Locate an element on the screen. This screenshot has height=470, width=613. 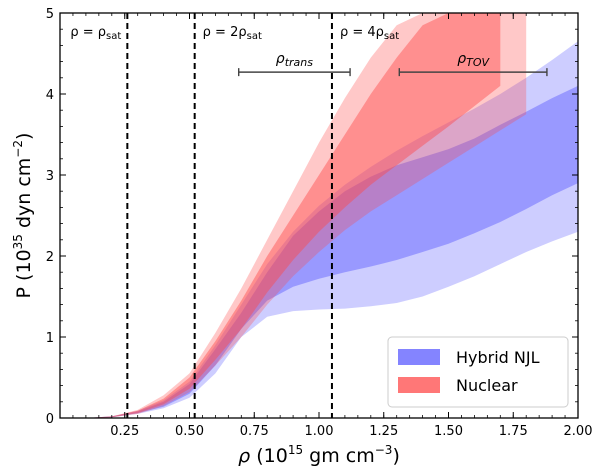
legend-label-1: Nuclear is located at coordinates (487, 385).